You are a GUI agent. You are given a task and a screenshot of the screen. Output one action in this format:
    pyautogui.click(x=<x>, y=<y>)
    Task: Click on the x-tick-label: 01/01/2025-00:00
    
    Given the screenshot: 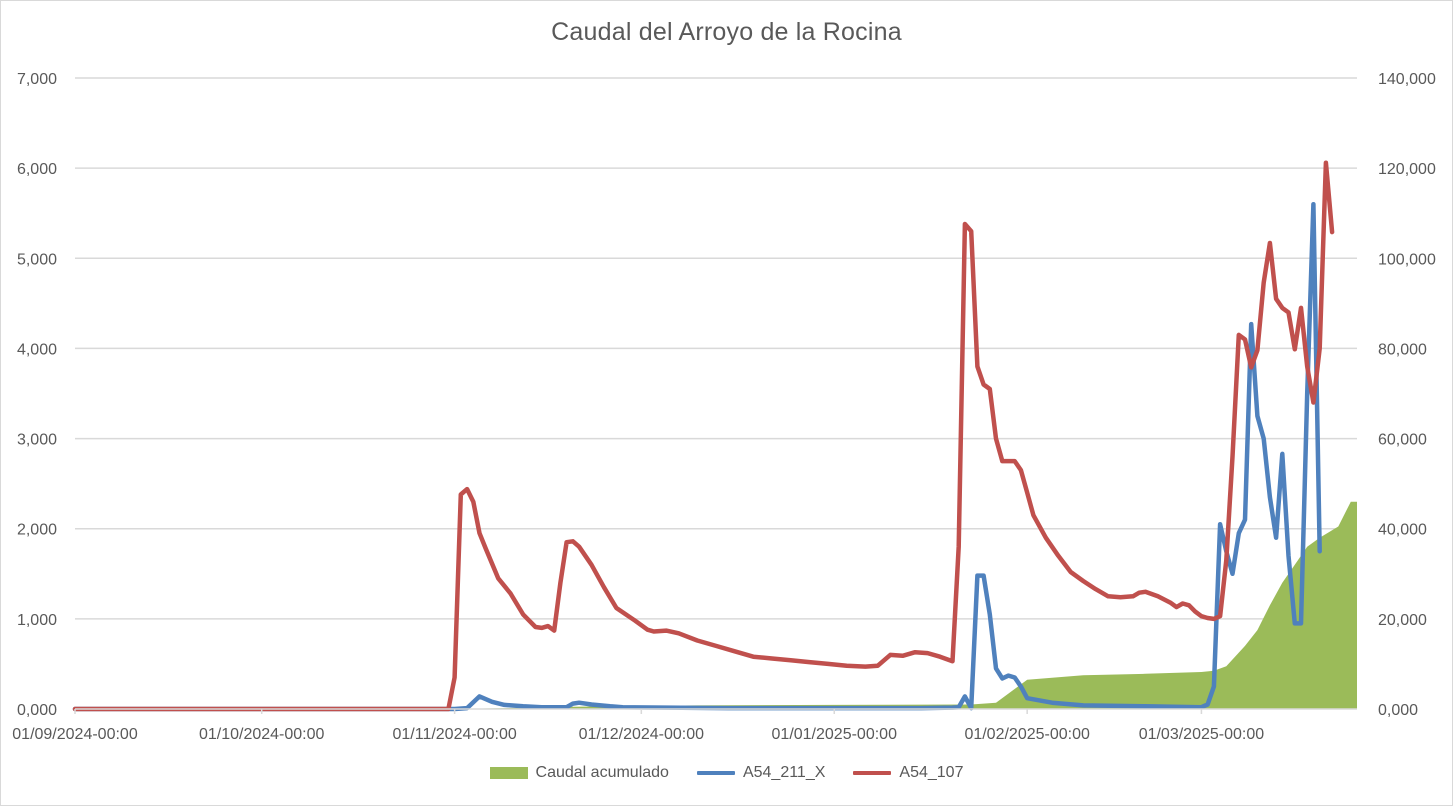 What is the action you would take?
    pyautogui.click(x=835, y=734)
    